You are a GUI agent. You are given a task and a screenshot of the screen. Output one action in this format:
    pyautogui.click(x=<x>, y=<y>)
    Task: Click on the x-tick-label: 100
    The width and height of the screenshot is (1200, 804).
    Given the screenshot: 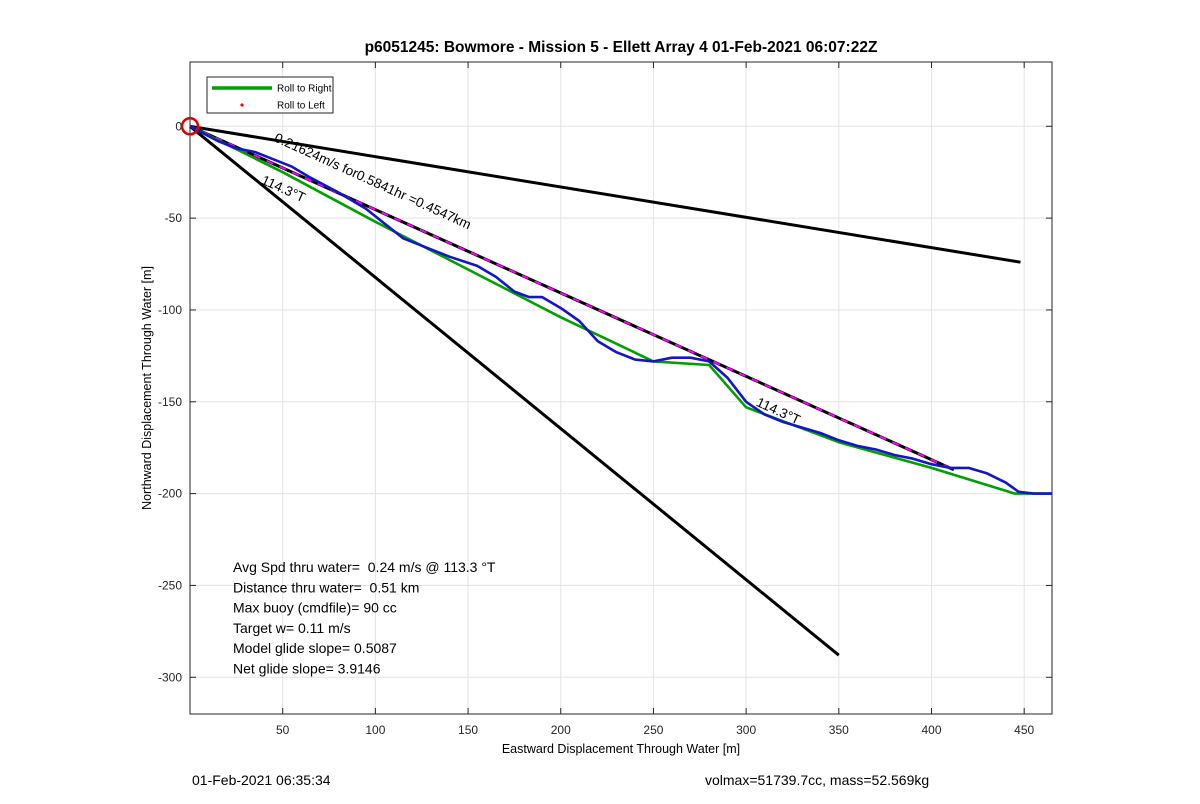 What is the action you would take?
    pyautogui.click(x=375, y=730)
    